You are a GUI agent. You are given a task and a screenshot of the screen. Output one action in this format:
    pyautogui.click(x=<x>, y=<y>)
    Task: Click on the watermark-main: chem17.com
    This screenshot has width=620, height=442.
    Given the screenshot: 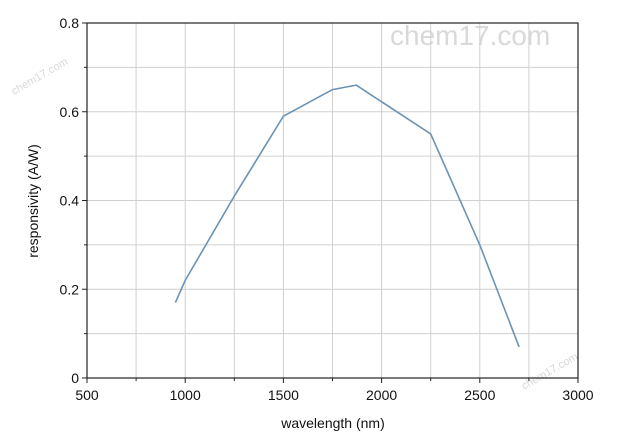 What is the action you would take?
    pyautogui.click(x=470, y=35)
    